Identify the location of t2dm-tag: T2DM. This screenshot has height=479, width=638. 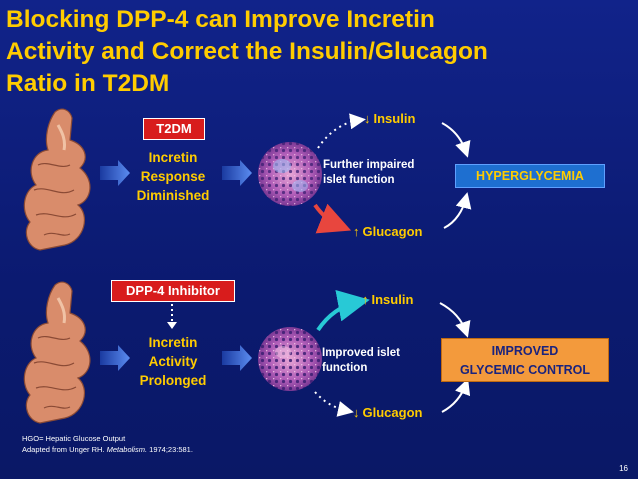
(174, 129).